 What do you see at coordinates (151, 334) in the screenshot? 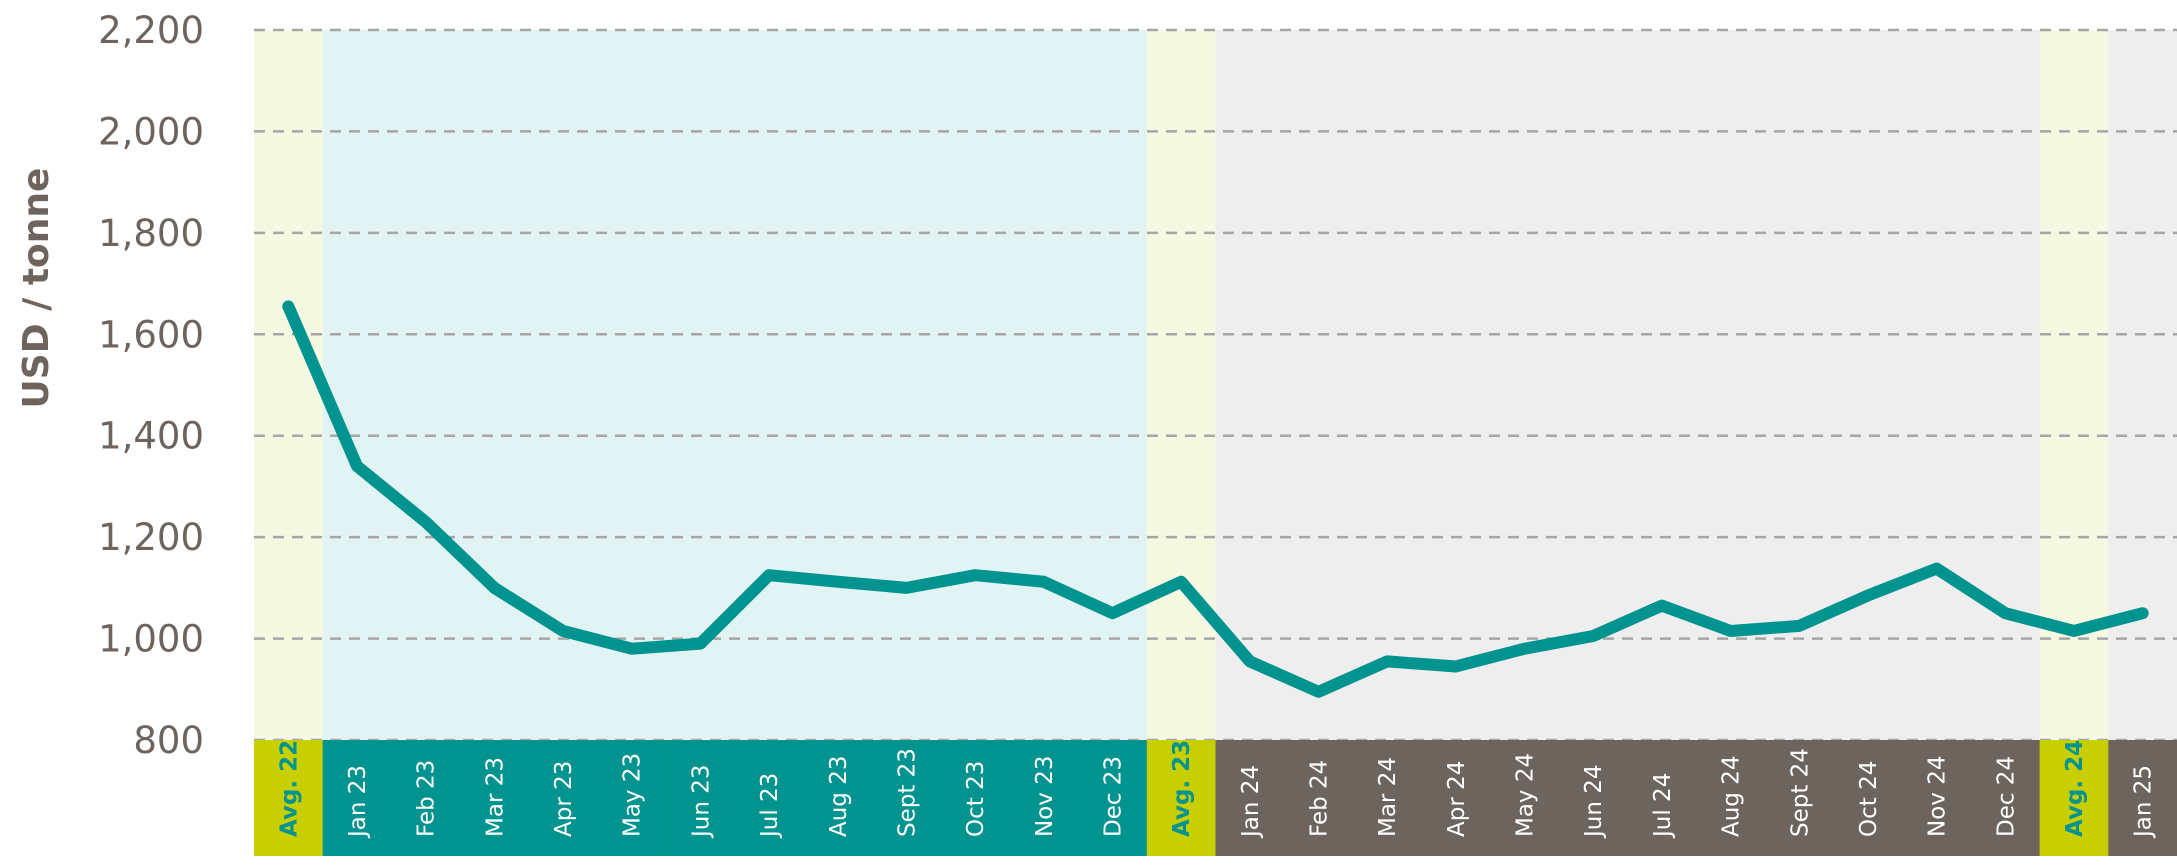
I see `y-tick-label: 1,600` at bounding box center [151, 334].